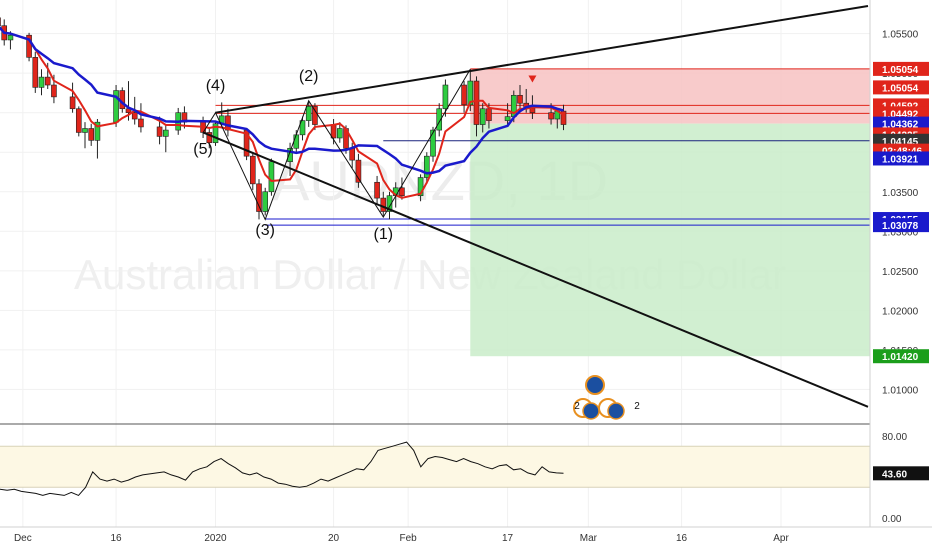 This screenshot has width=932, height=550. I want to click on time-tick-label: 16, so click(117, 538).